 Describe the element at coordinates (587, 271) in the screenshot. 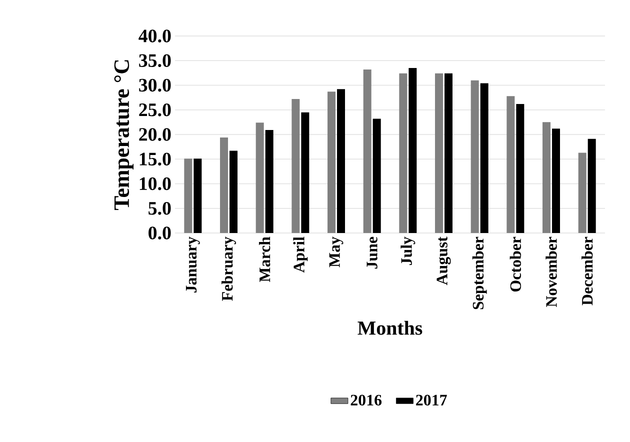

I see `x-tick-label: December` at that location.